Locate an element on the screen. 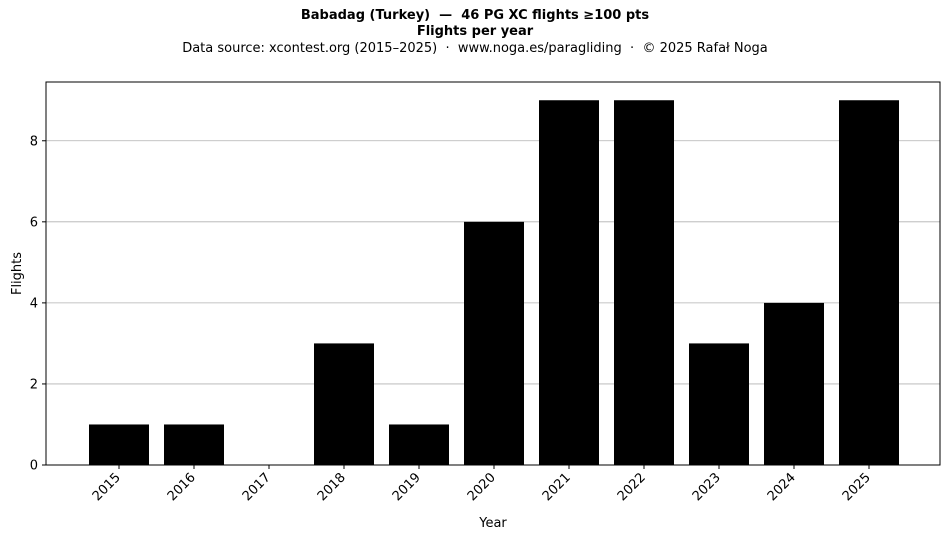 The image size is (950, 539). bar-2019 is located at coordinates (419, 444).